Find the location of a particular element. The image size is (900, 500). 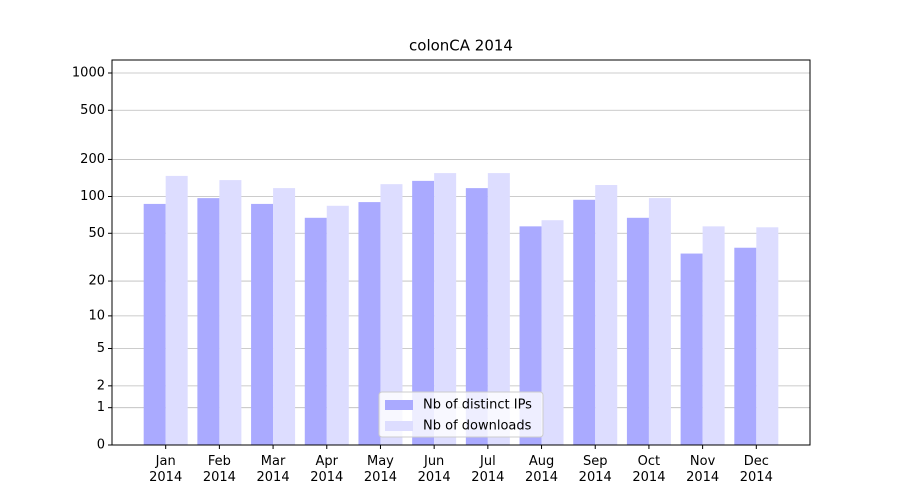

y-tick-label: 5 is located at coordinates (101, 348).